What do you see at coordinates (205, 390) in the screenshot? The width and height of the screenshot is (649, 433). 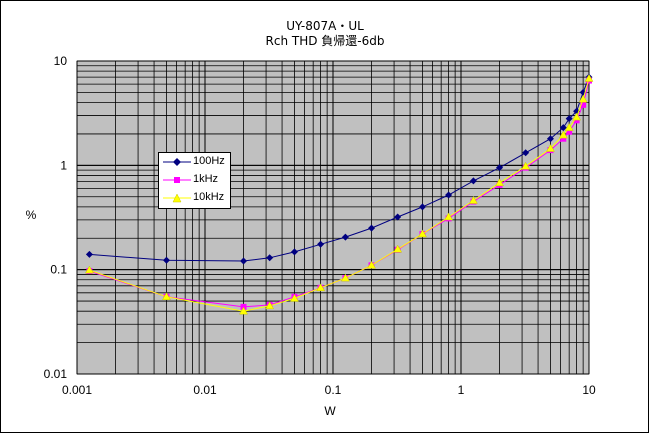 I see `x-tick-label: 0.01` at bounding box center [205, 390].